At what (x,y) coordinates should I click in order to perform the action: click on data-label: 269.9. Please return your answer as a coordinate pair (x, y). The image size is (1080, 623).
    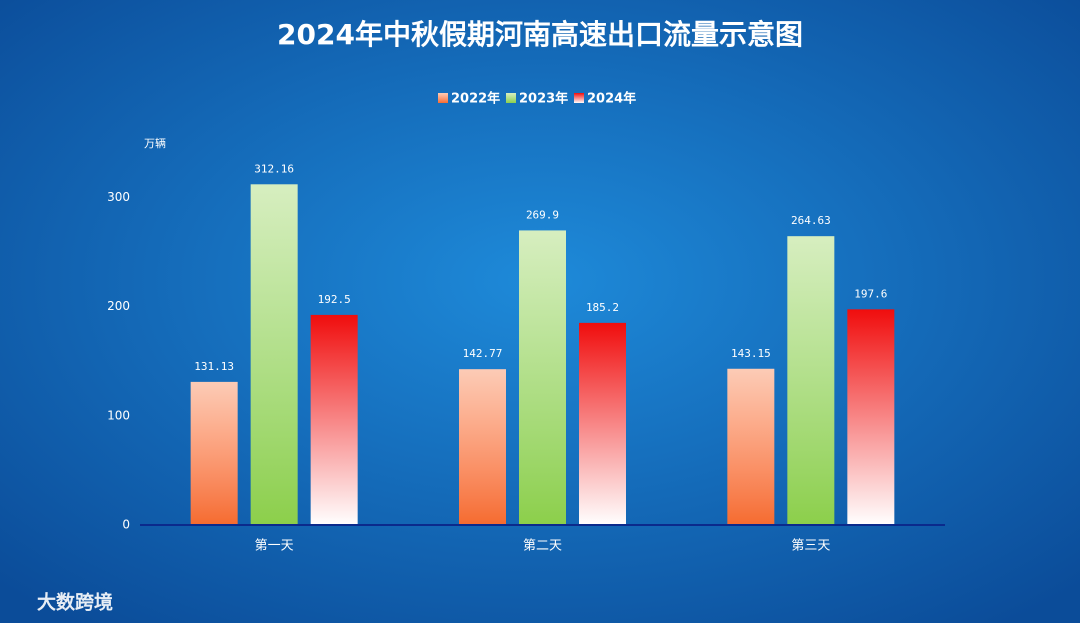
    Looking at the image, I should click on (542, 214).